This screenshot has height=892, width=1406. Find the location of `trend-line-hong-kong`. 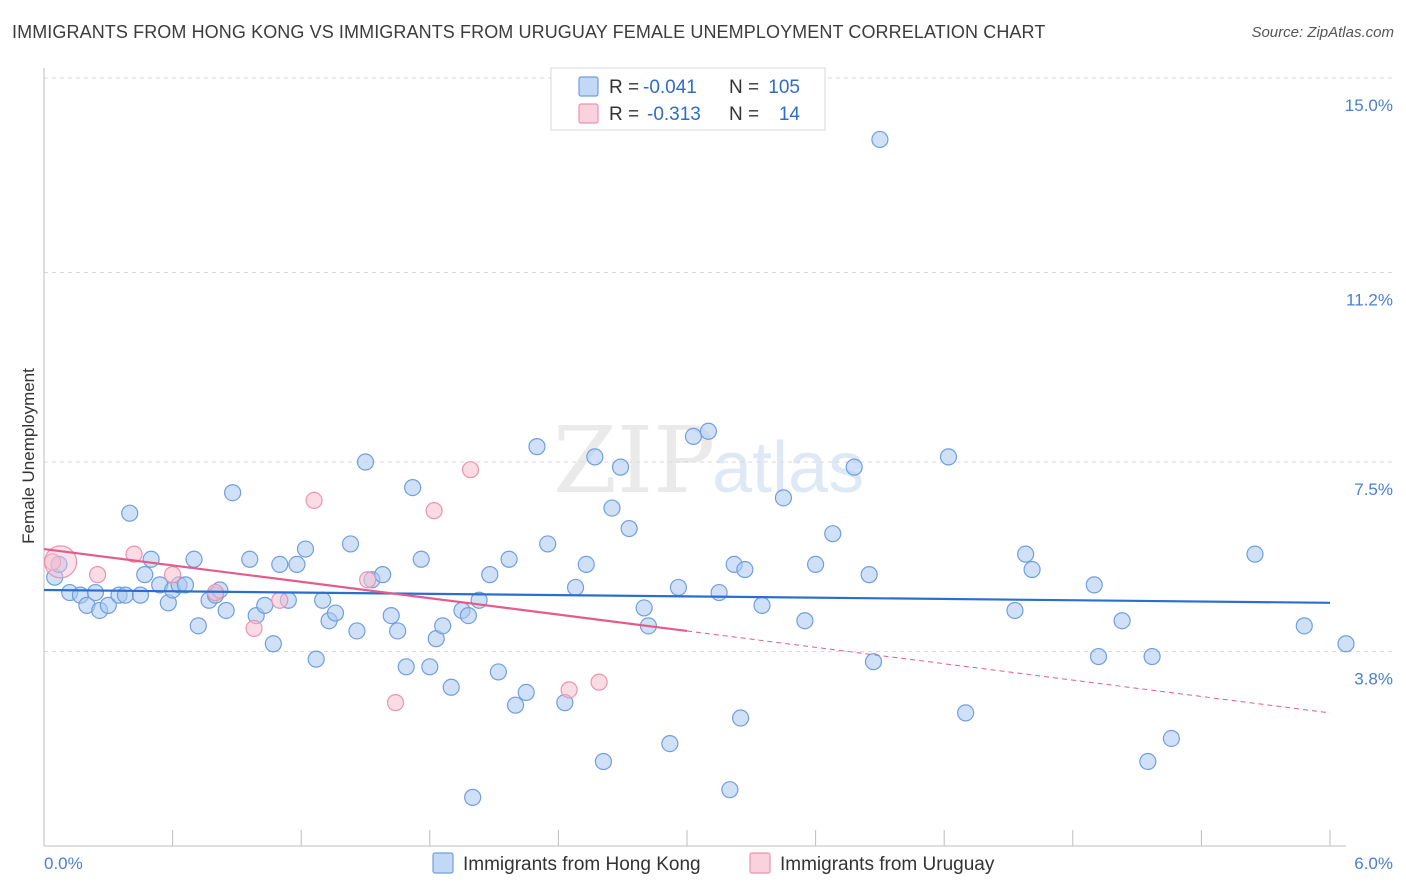

trend-line-hong-kong is located at coordinates (687, 596).